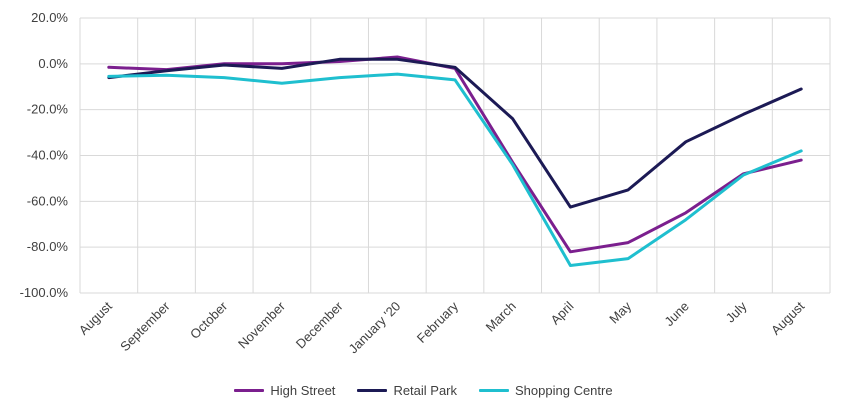  What do you see at coordinates (48, 109) in the screenshot?
I see `y-tick-label: -20.0%` at bounding box center [48, 109].